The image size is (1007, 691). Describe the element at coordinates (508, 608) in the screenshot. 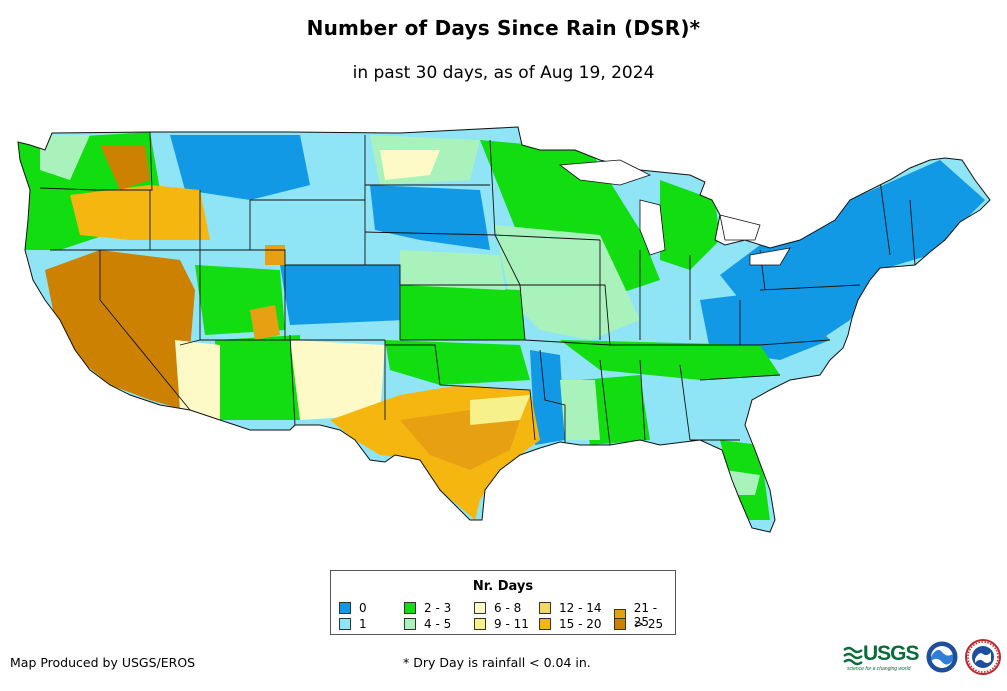

I see `legend-label: 6 - 8` at that location.